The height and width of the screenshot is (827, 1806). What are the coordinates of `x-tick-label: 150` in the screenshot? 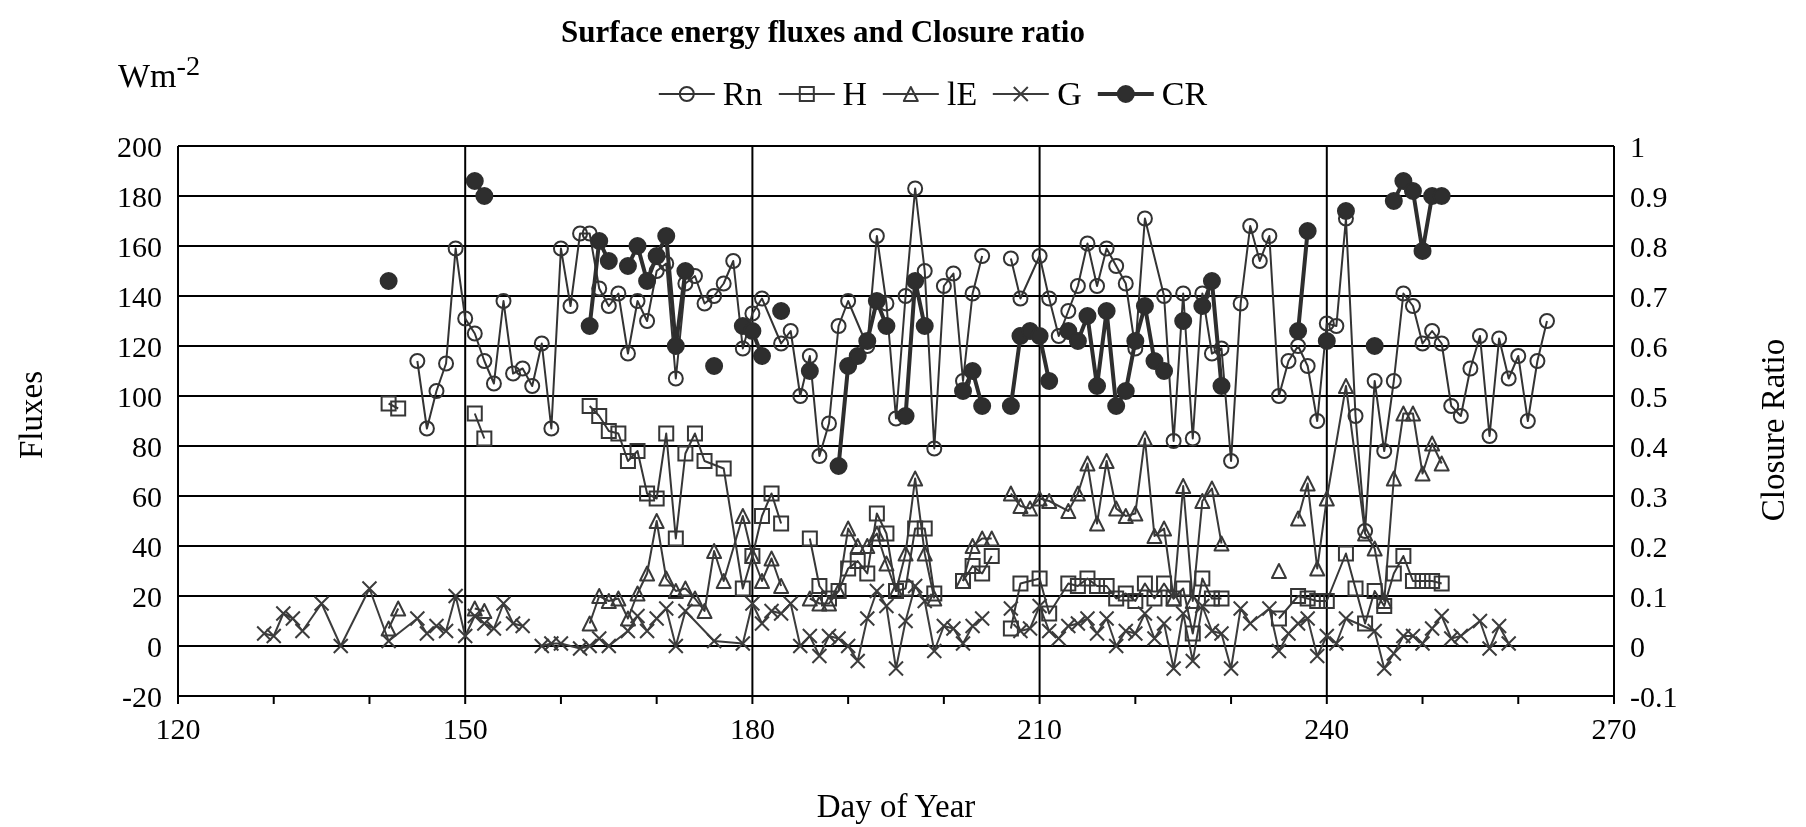 It's located at (465, 729).